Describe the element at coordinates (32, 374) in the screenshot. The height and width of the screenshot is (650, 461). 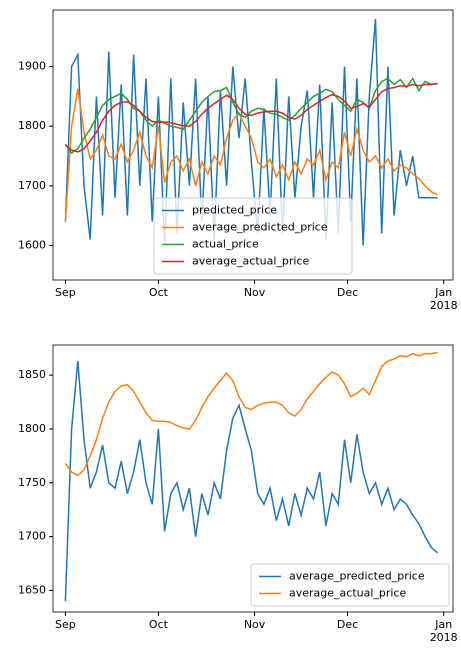
I see `y-tick-label: 1850` at that location.